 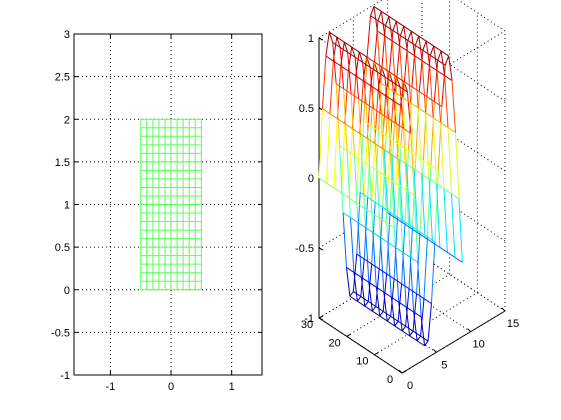 I want to click on x-tick-label: -1, so click(x=110, y=387).